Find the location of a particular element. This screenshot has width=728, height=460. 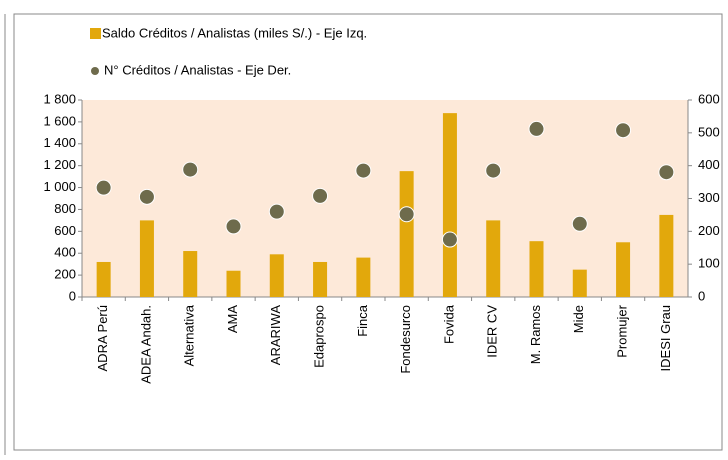

legend-label: N° Créditos / Analistas - Eje Der. is located at coordinates (197, 69).